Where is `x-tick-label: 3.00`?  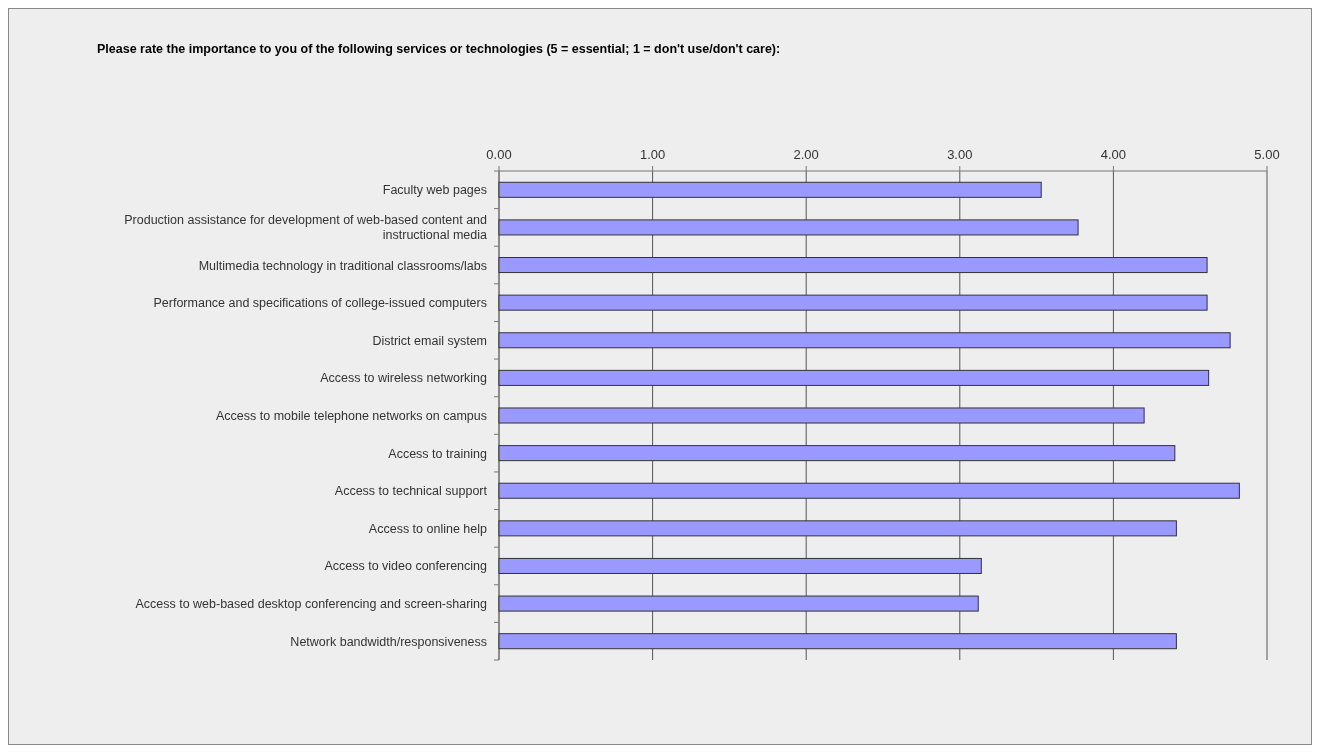
x-tick-label: 3.00 is located at coordinates (960, 154).